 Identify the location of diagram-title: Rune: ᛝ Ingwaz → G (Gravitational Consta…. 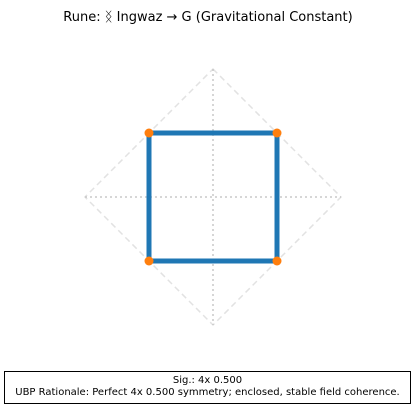
(208, 17).